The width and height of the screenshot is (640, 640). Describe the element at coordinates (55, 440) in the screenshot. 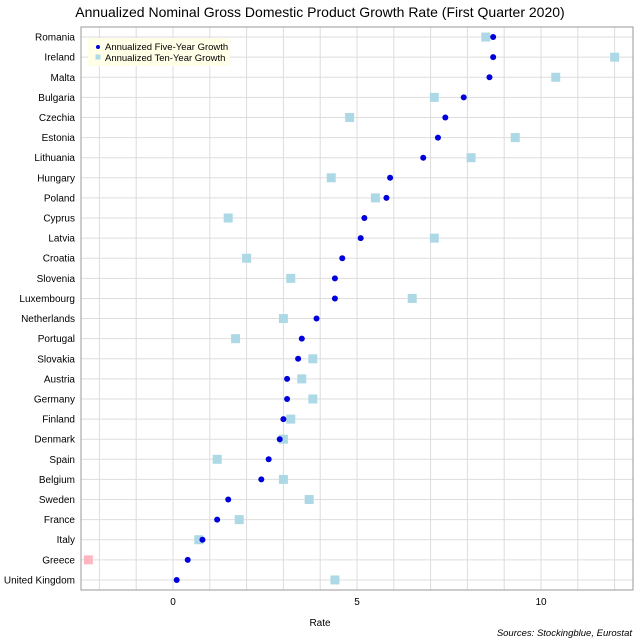

I see `y-tick-label: Denmark` at that location.